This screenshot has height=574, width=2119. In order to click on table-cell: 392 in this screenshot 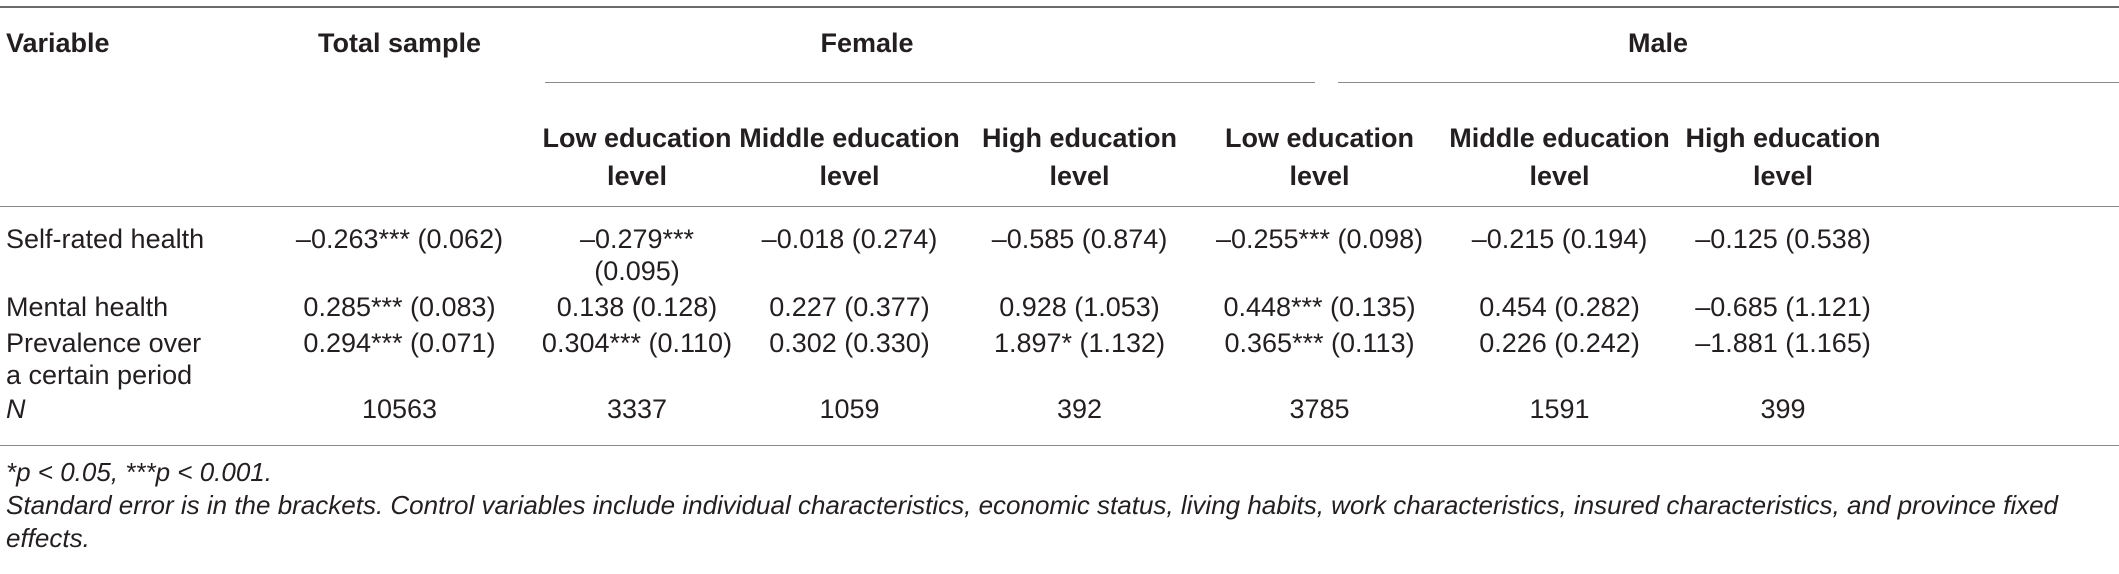, I will do `click(1079, 409)`.